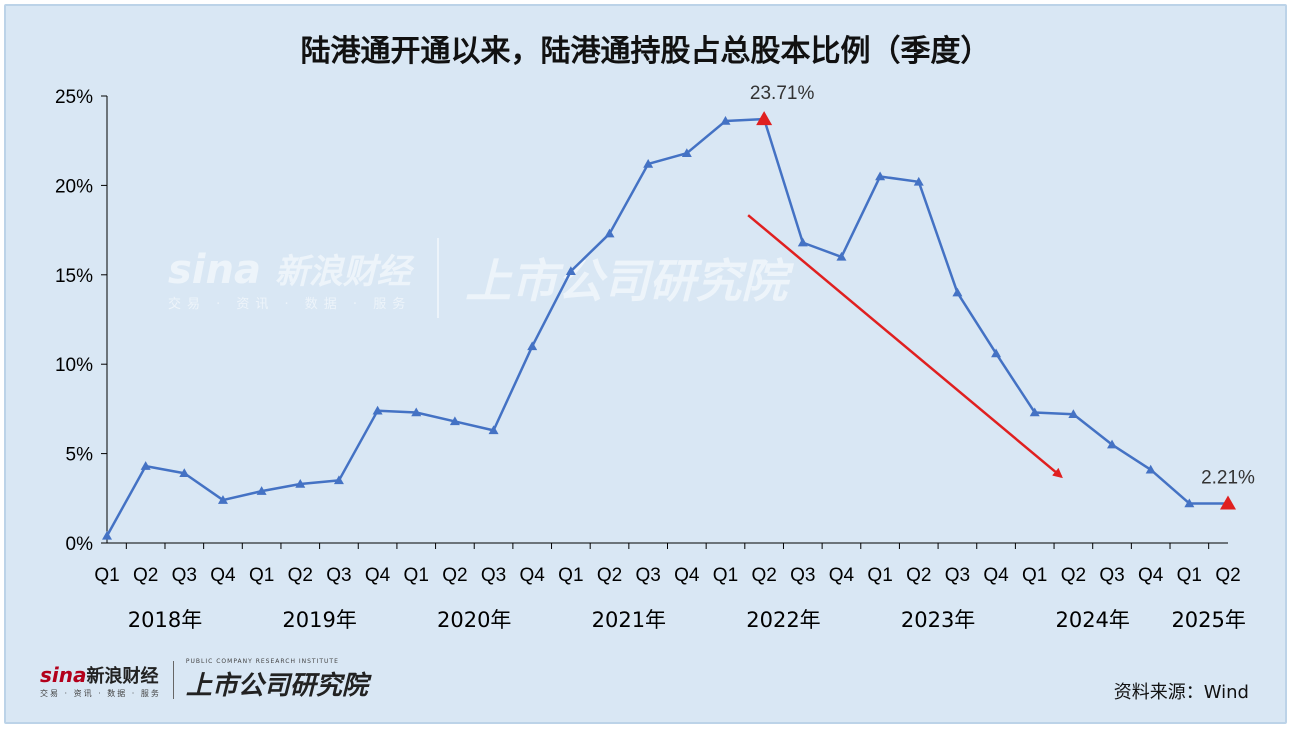  Describe the element at coordinates (100, 680) in the screenshot. I see `sina-finance-logo: sina新浪财经 交易 · 资讯 · 数据 · 服务` at that location.